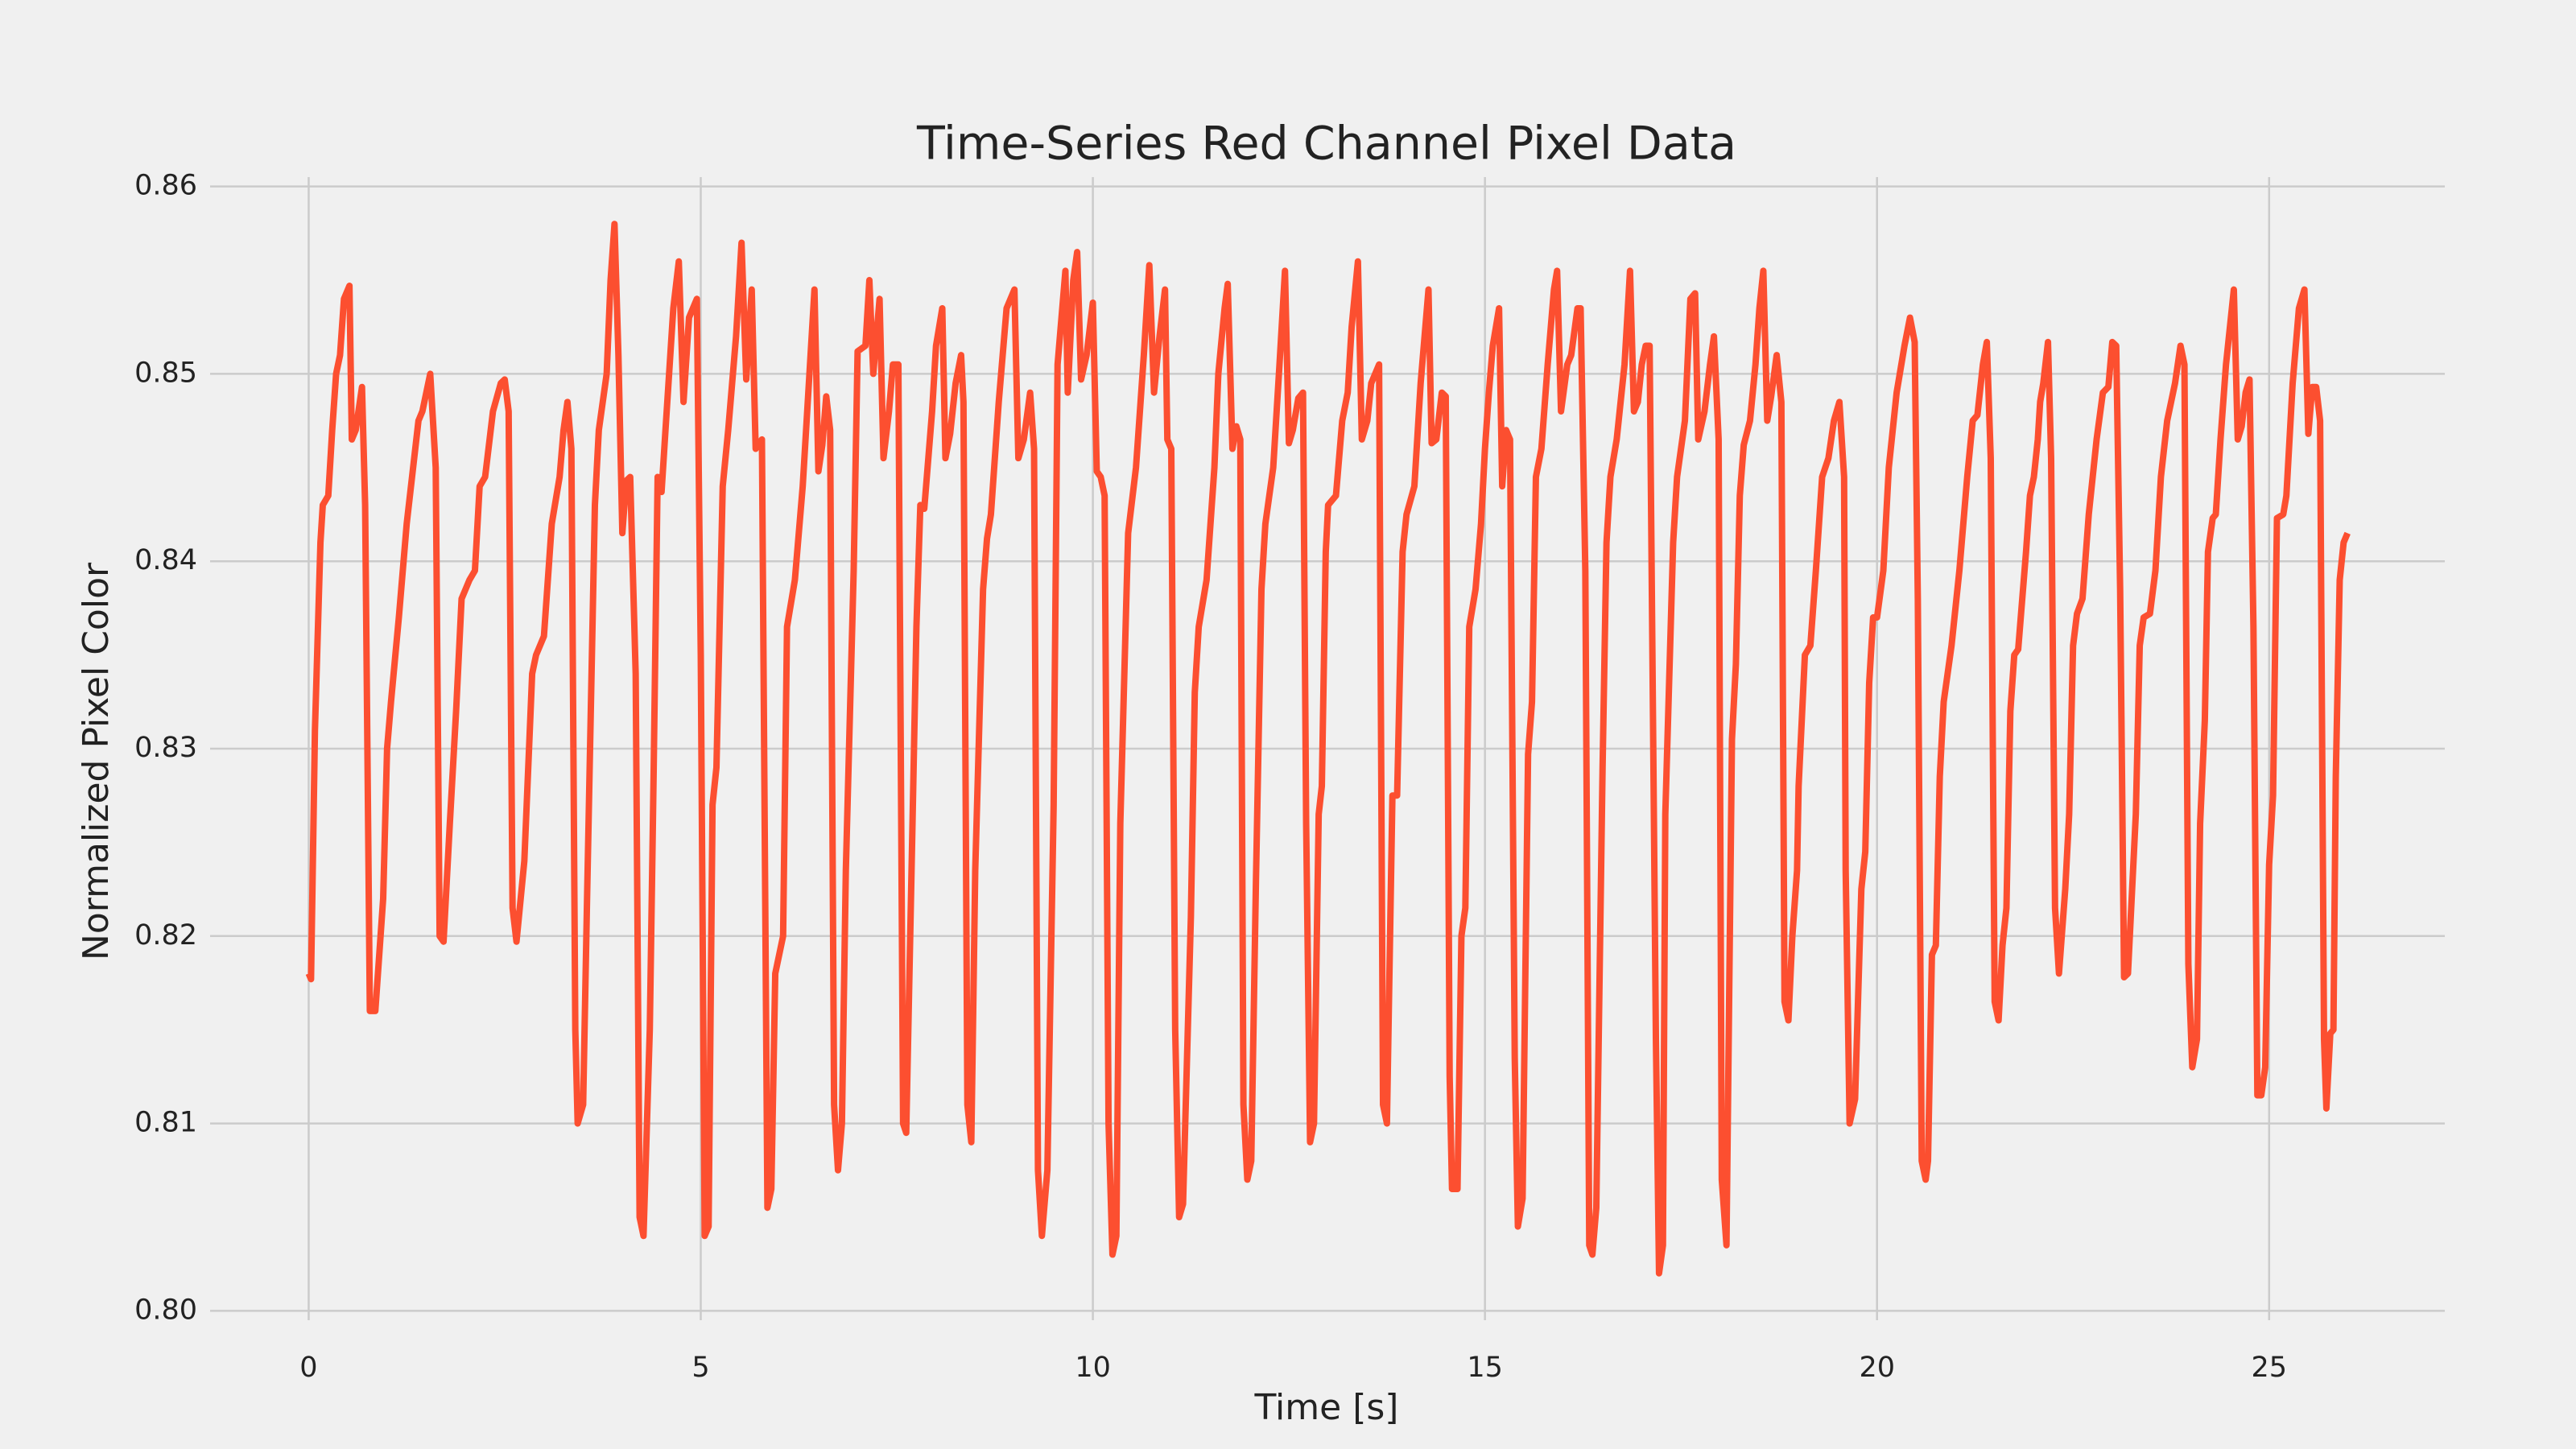 This screenshot has height=1449, width=2576. I want to click on x-tick-label: 15, so click(1485, 1368).